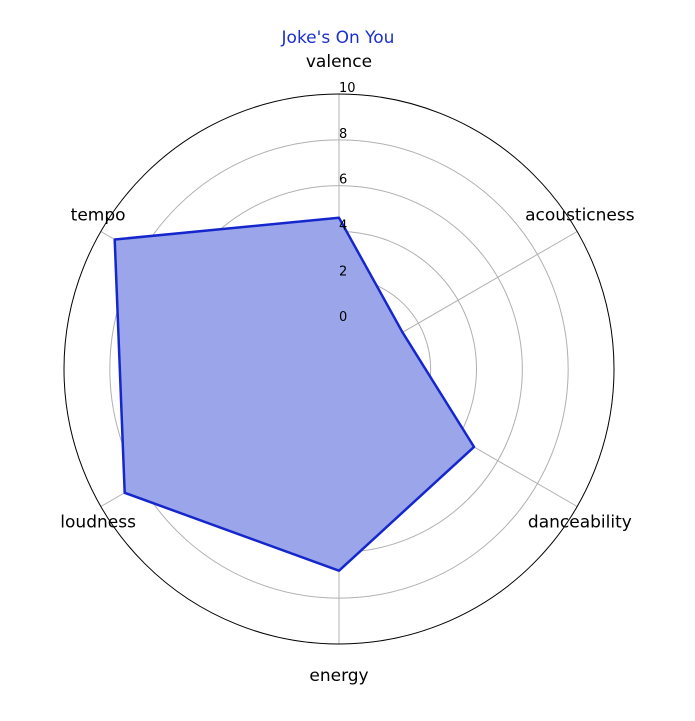 This screenshot has height=721, width=695. Describe the element at coordinates (347, 203) in the screenshot. I see `tick-layer: 0 2 4 6 8 10` at that location.